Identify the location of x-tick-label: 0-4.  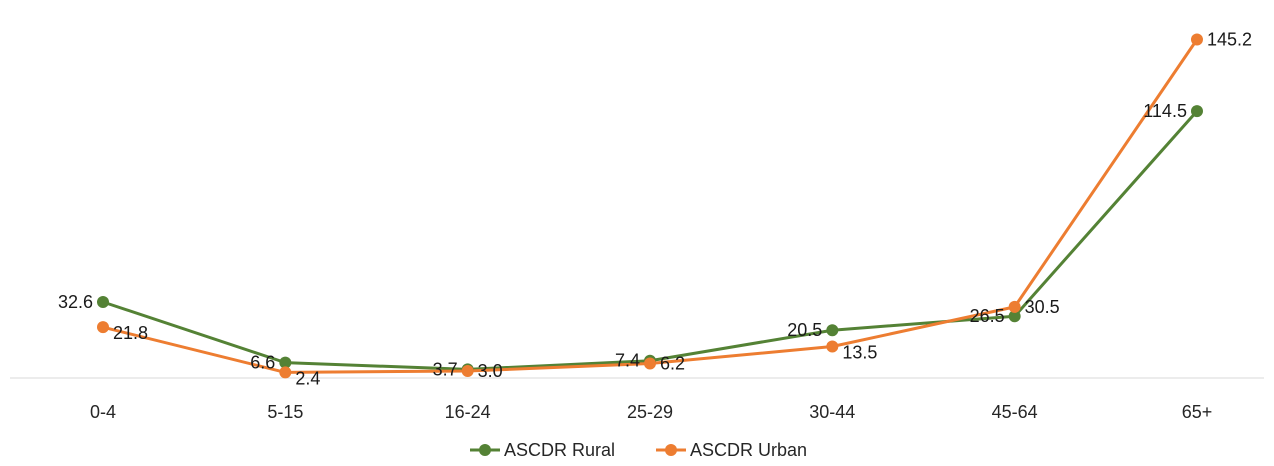
(103, 412).